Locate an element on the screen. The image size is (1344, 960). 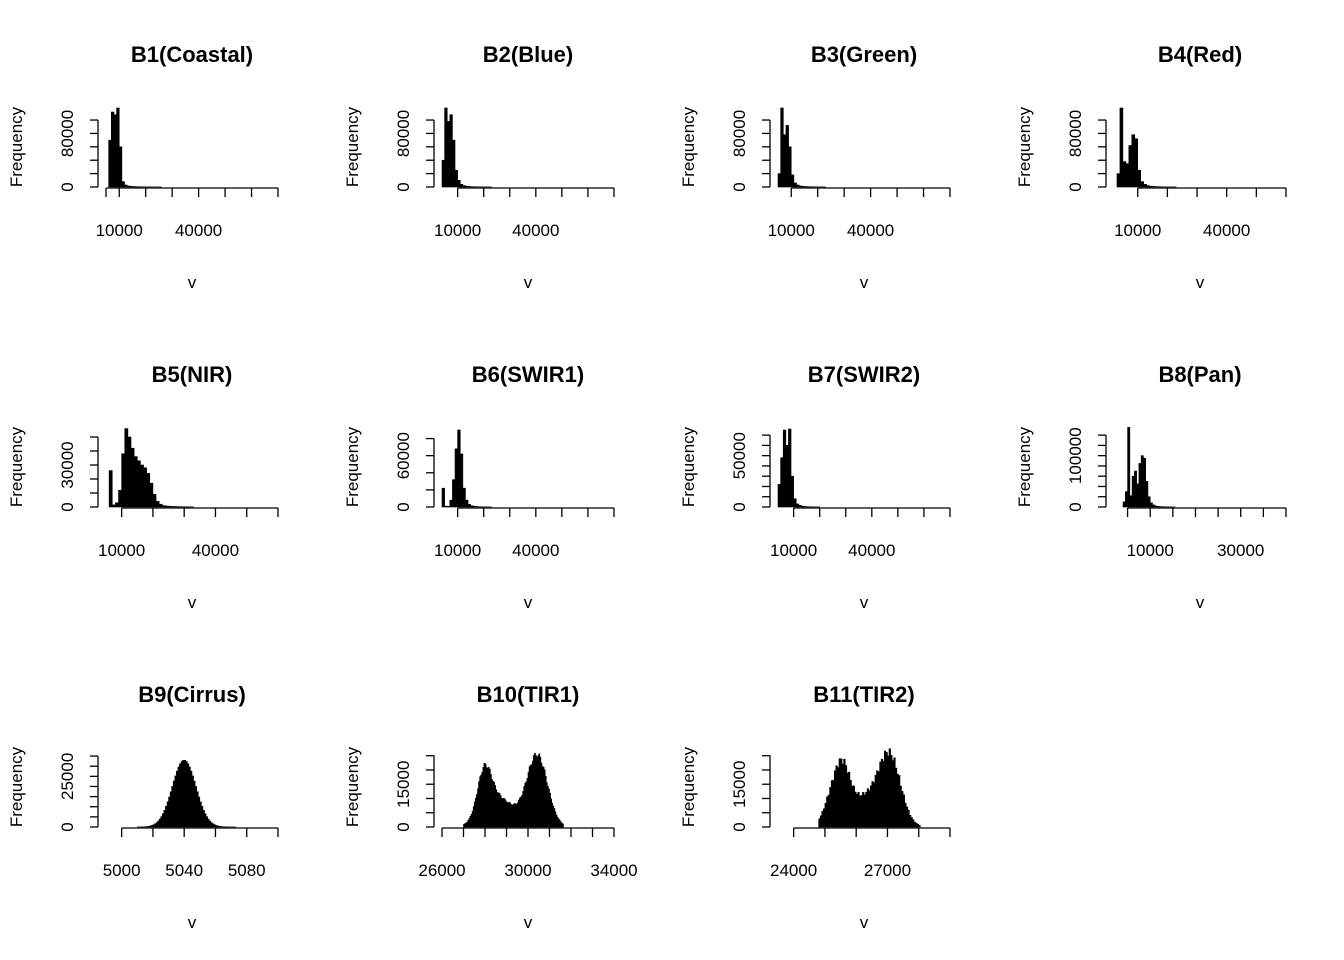
histogram-panel: B9(Cirrus) 5000 5040 5080 0 25000 v Frequency is located at coordinates (143, 807).